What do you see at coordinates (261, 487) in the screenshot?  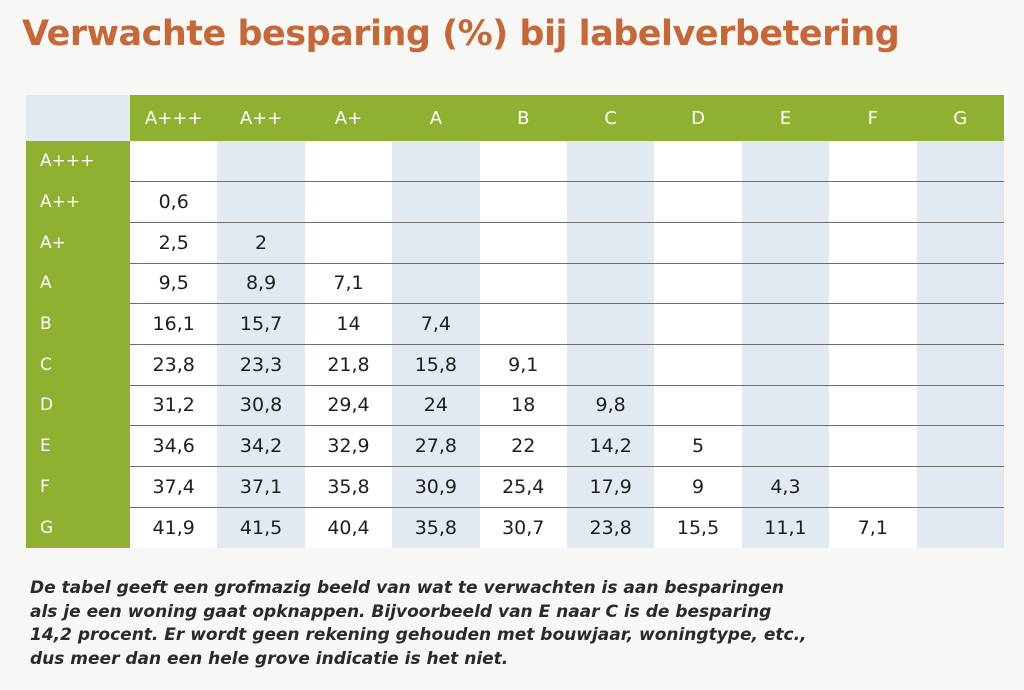 I see `table-cell: 37,1` at bounding box center [261, 487].